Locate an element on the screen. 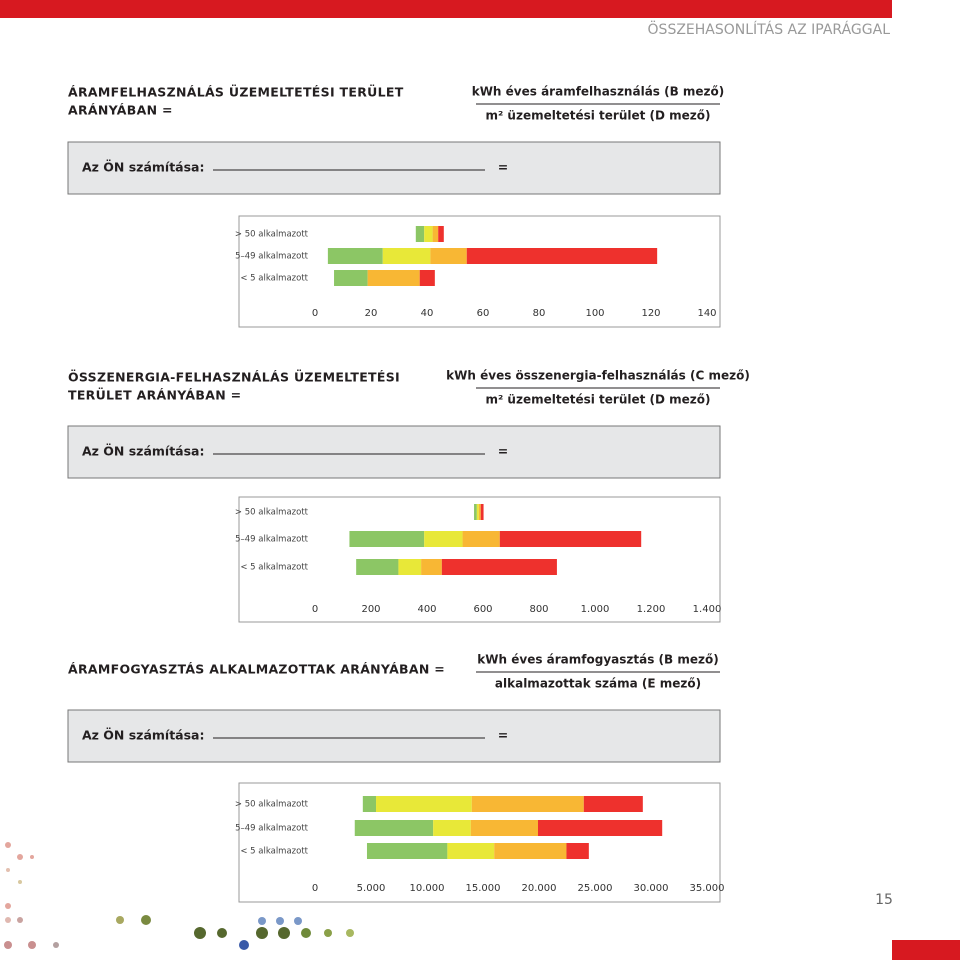 The width and height of the screenshot is (960, 960). x-tick-label: 600 is located at coordinates (482, 609).